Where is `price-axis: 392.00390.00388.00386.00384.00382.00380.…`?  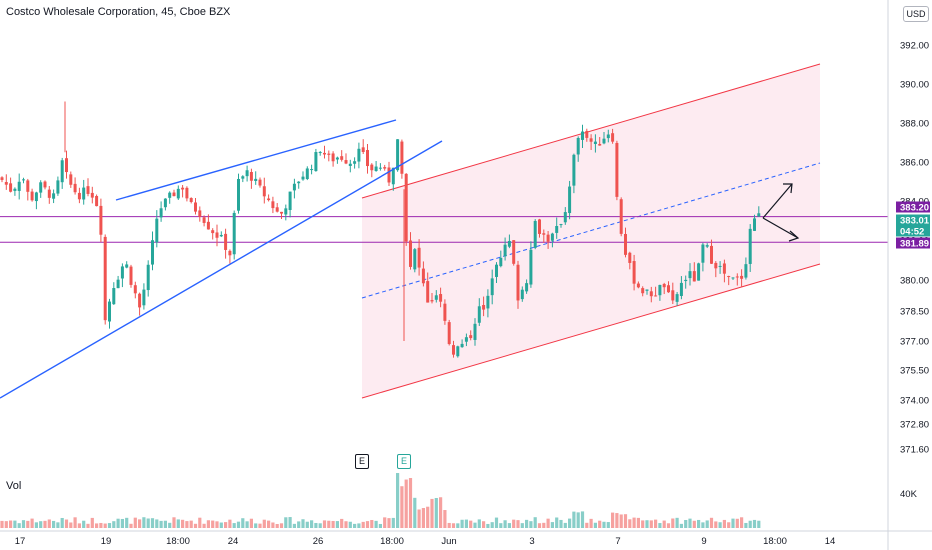 price-axis: 392.00390.00388.00386.00384.00382.00380.… is located at coordinates (909, 275).